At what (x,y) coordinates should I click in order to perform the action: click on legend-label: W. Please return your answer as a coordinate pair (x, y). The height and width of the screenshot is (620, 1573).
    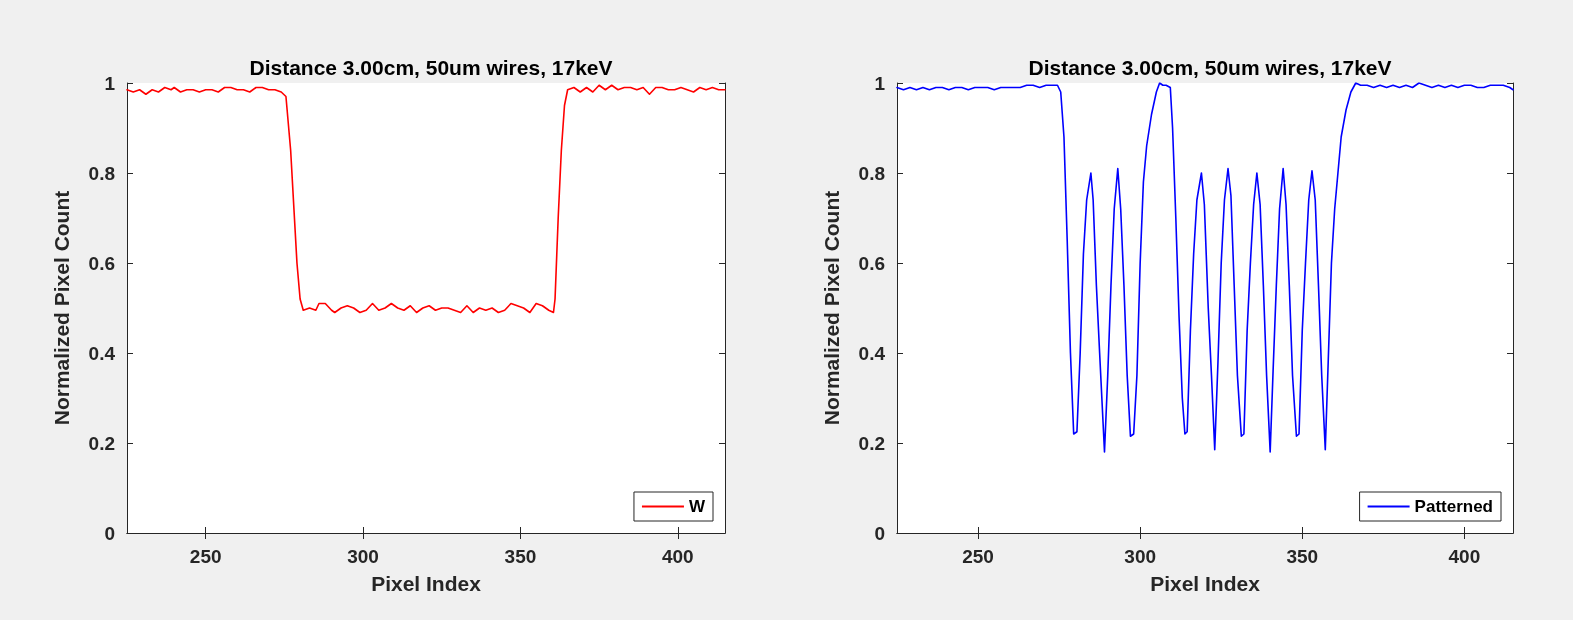
    Looking at the image, I should click on (697, 506).